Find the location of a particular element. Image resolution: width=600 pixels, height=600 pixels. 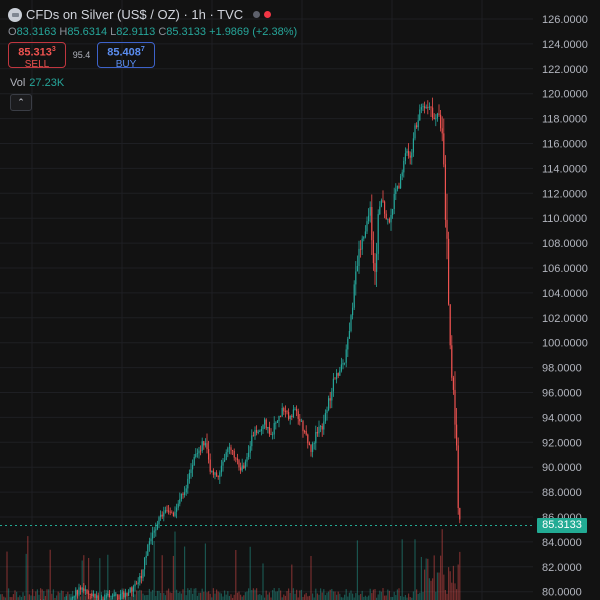

price-tick-label: 94.0000 is located at coordinates (562, 418).